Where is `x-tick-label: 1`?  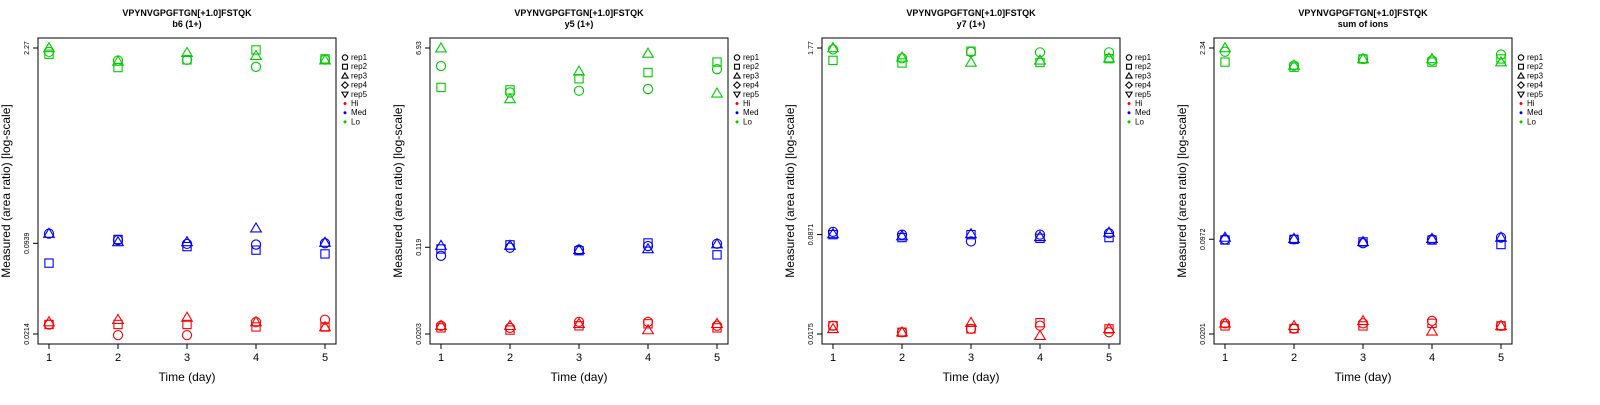
x-tick-label: 1 is located at coordinates (833, 358).